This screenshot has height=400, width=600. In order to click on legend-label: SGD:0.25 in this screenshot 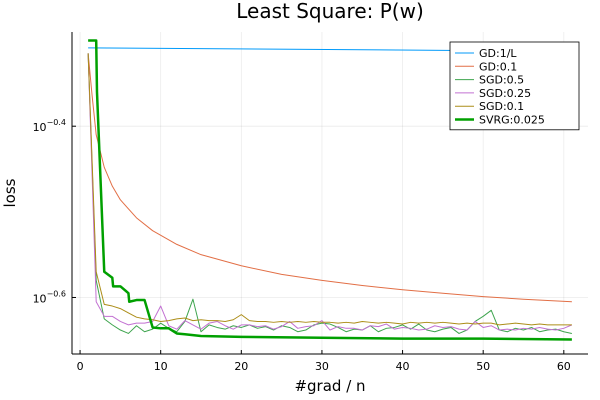, I will do `click(505, 93)`.